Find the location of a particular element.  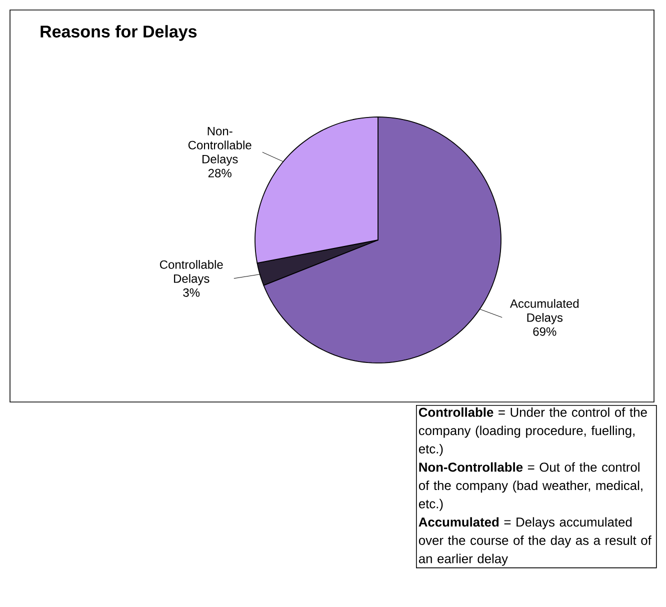

slice-label: Non-Controllable Delays is located at coordinates (220, 146).